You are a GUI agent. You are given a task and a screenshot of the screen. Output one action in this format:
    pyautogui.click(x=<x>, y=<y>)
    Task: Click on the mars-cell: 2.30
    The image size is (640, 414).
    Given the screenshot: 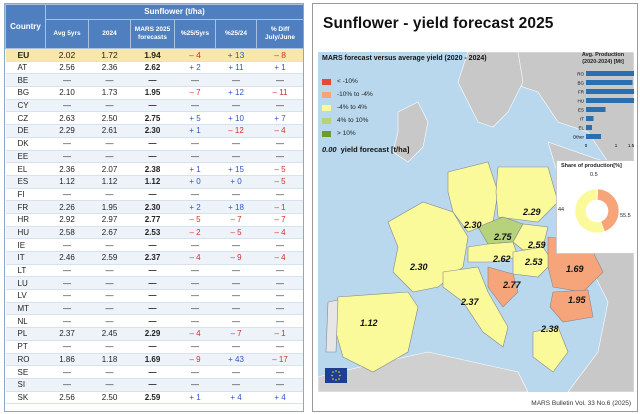 What is the action you would take?
    pyautogui.click(x=152, y=207)
    